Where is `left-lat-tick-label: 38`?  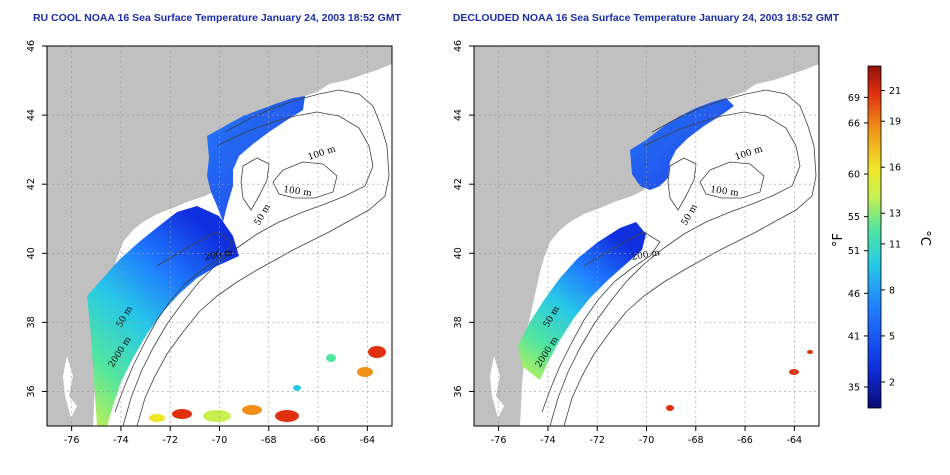 left-lat-tick-label: 38 is located at coordinates (31, 322).